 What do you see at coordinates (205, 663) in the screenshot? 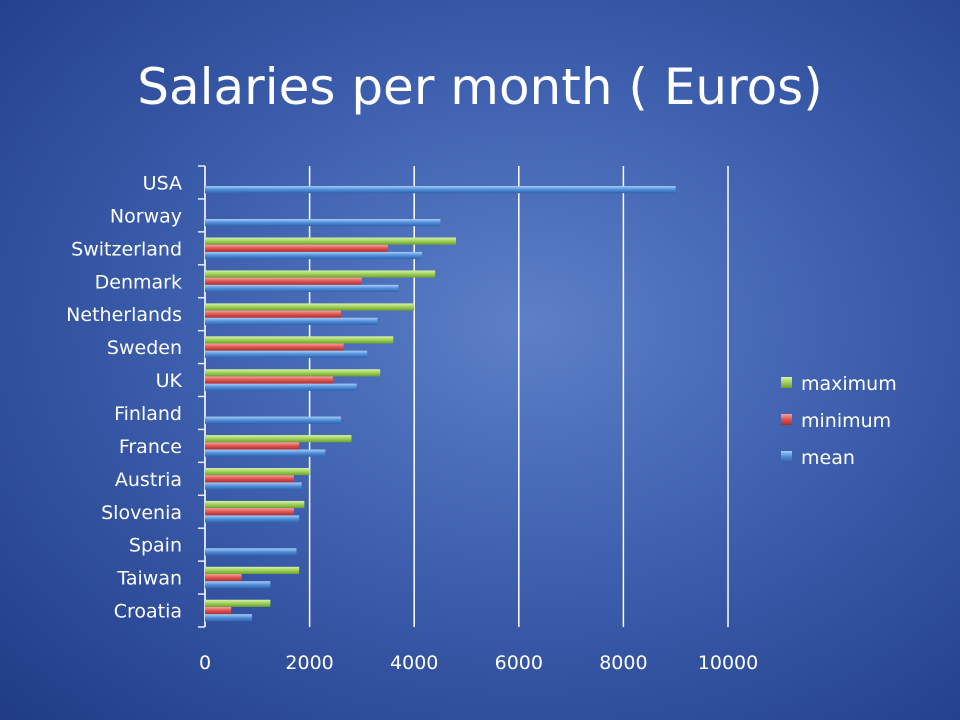
I see `x-tick-label: 0` at bounding box center [205, 663].